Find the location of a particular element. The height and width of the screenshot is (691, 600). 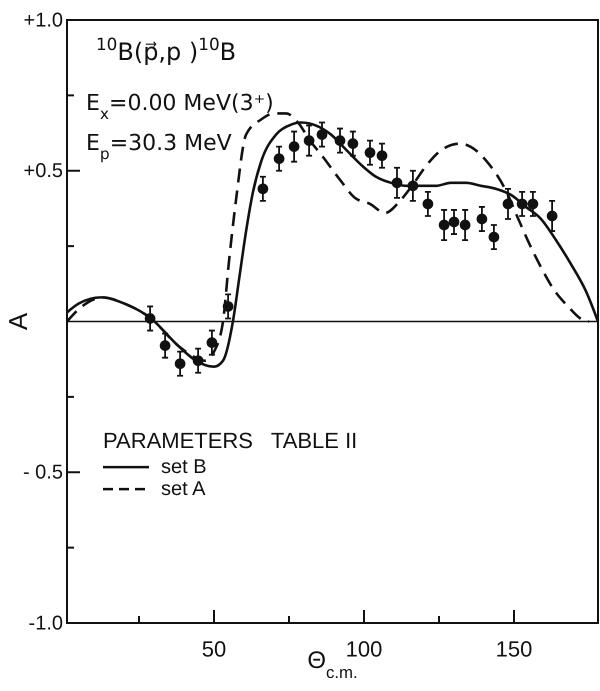

y-tick-label: - 0.5 is located at coordinates (42, 473).